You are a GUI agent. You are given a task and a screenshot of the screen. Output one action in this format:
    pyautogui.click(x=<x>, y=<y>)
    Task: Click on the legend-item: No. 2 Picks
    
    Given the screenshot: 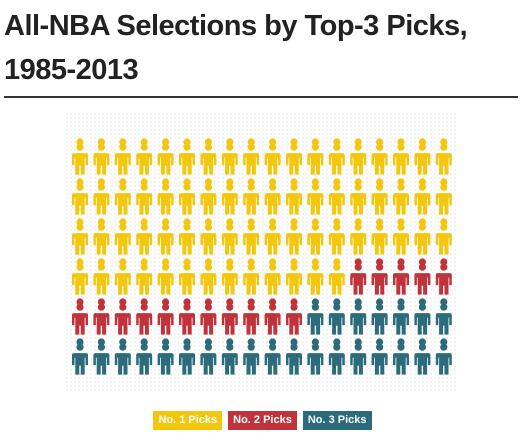 What is the action you would take?
    pyautogui.click(x=262, y=420)
    